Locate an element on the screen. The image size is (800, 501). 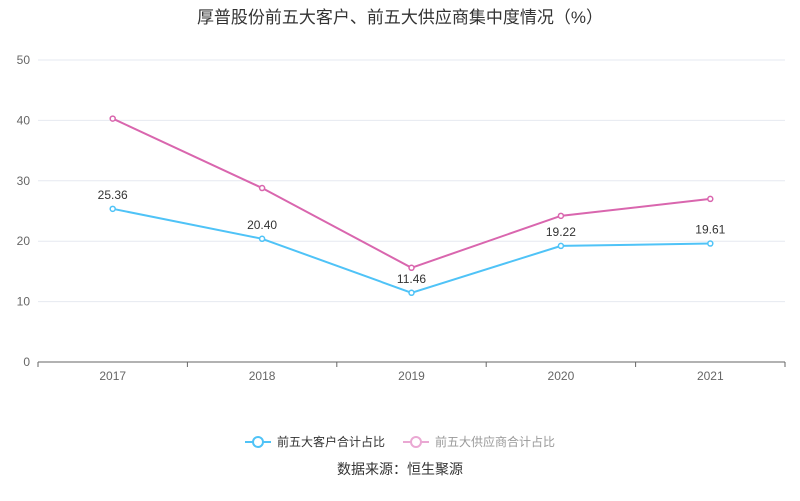
x-tick-label: 2020 is located at coordinates (561, 376).